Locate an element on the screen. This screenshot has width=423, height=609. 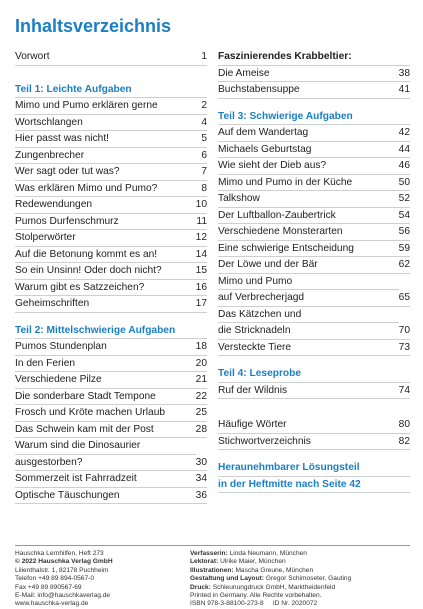
toc-entry: Die Ameise 38 is located at coordinates (314, 74).